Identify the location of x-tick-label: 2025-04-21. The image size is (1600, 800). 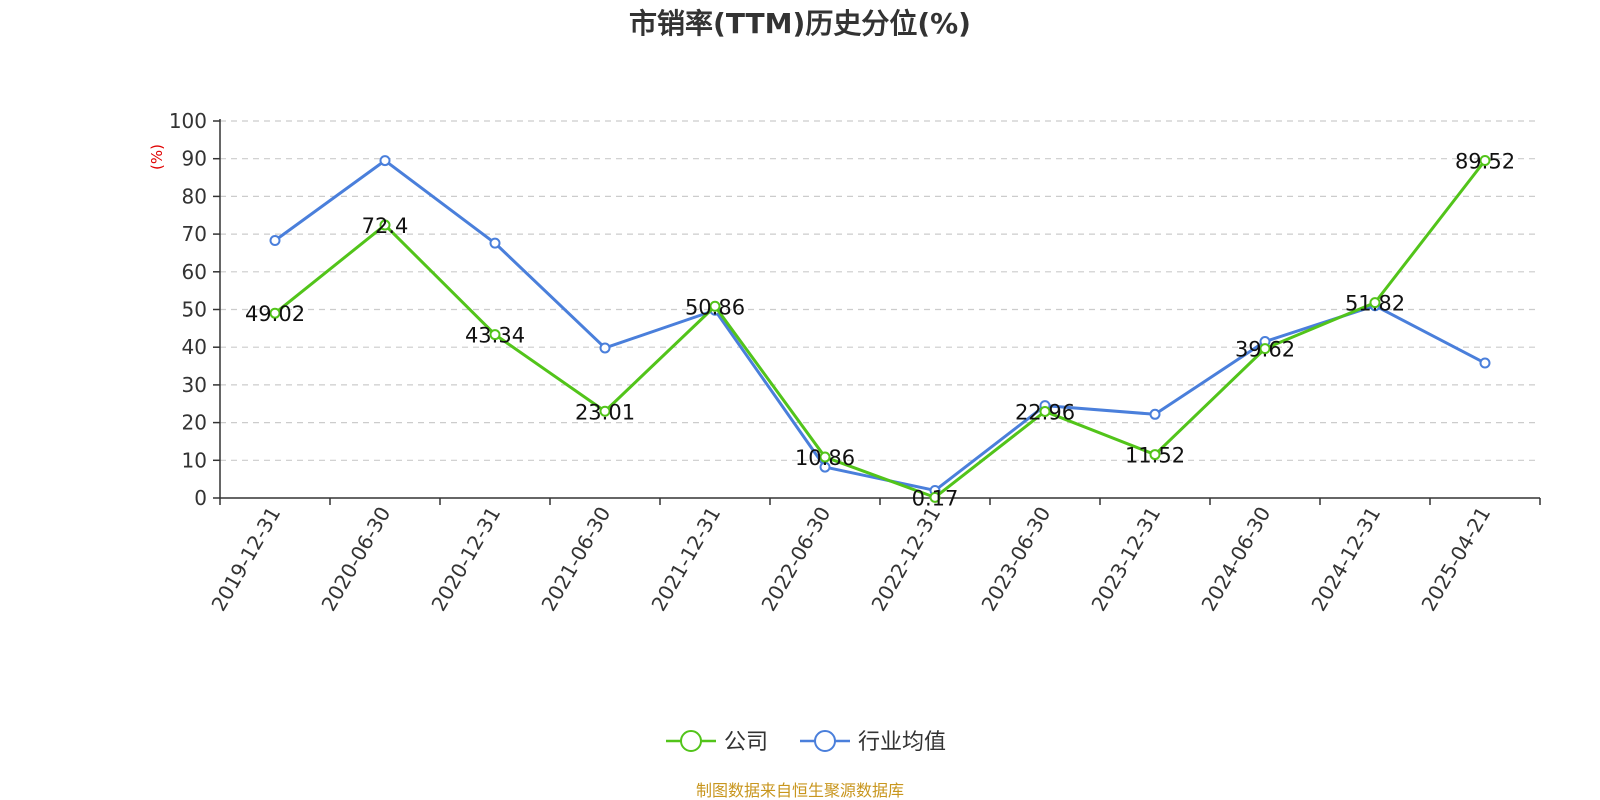
(1455, 559).